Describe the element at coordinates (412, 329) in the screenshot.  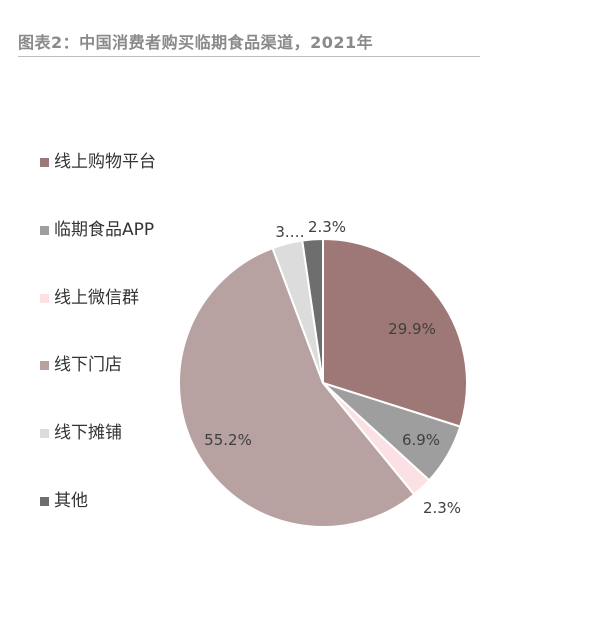
I see `data-label: 29.9%` at that location.